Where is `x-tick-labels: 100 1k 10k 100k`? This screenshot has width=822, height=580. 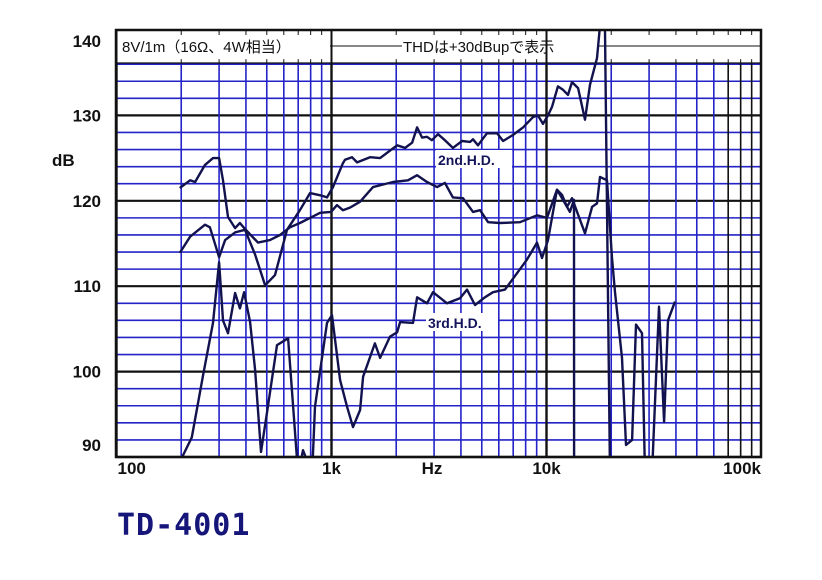 x-tick-labels: 100 1k 10k 100k is located at coordinates (440, 468).